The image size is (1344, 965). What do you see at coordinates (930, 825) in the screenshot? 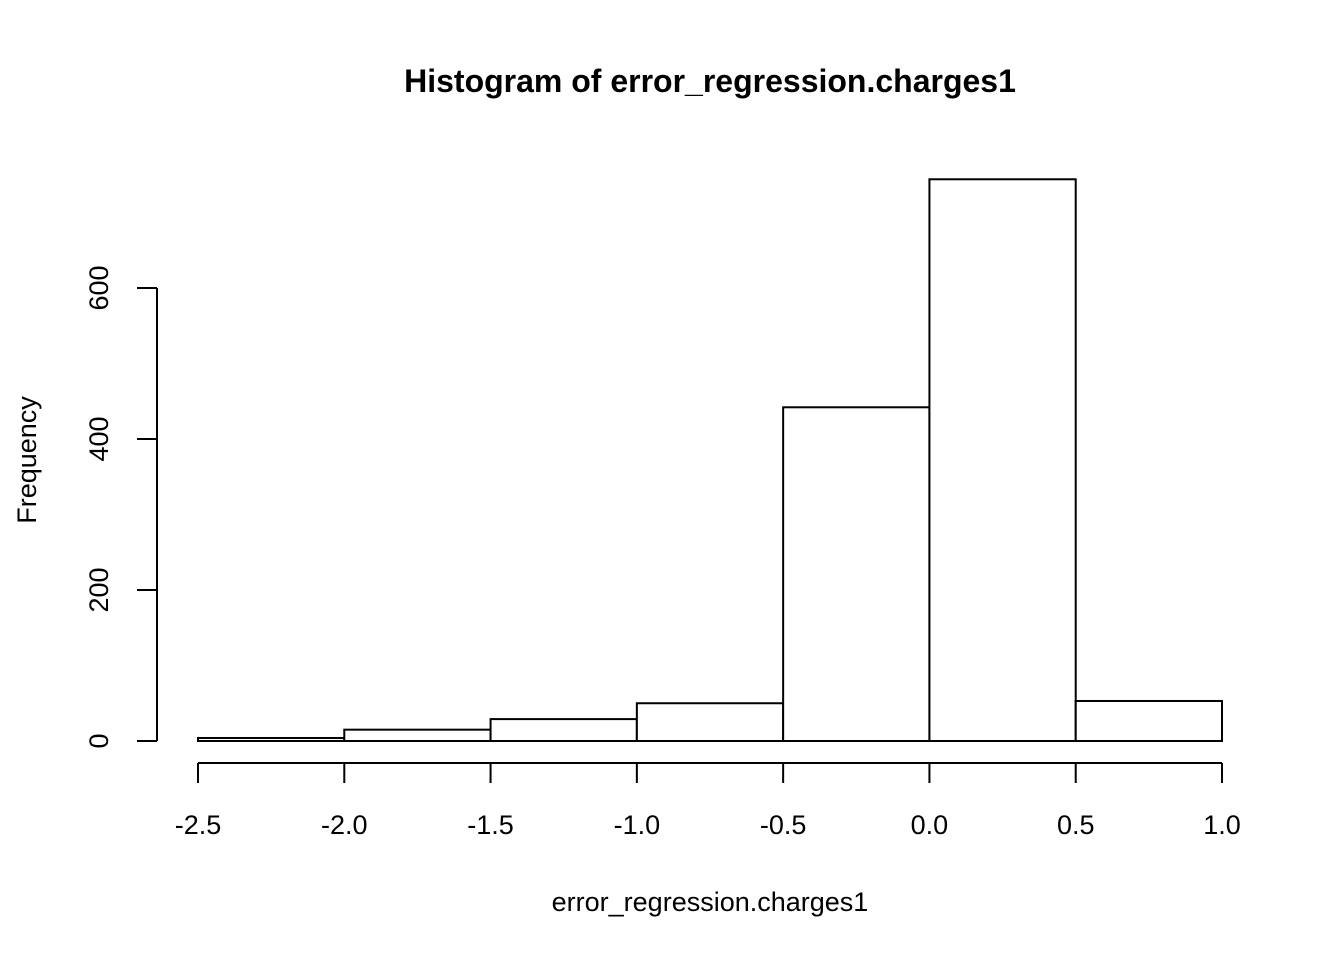
I see `x-tick-label: 0.0` at bounding box center [930, 825].